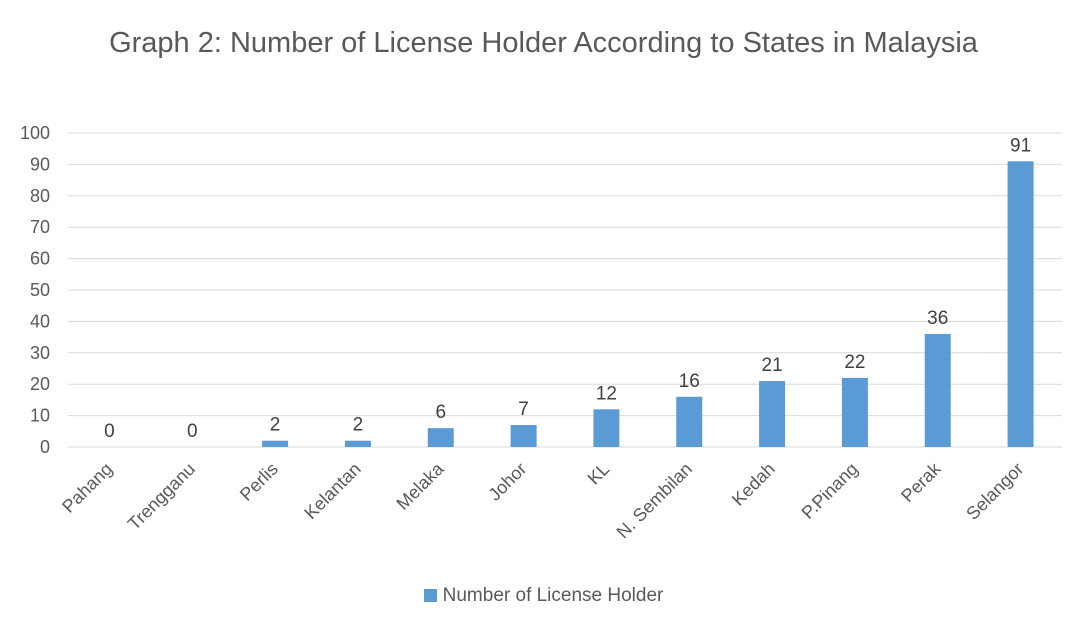 The width and height of the screenshot is (1087, 632). What do you see at coordinates (35, 133) in the screenshot?
I see `y-tick-label: 100` at bounding box center [35, 133].